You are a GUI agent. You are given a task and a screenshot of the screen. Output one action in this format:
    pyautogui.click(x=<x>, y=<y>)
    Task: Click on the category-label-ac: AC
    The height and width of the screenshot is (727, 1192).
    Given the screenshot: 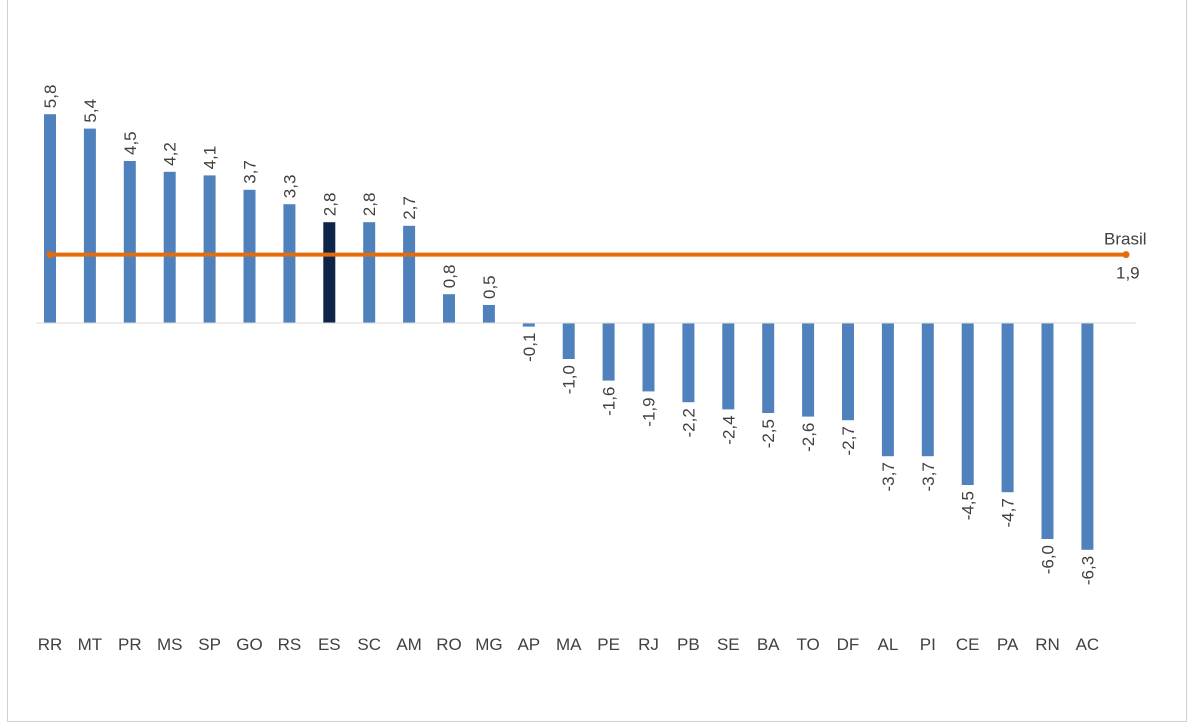 What is the action you would take?
    pyautogui.click(x=1088, y=644)
    